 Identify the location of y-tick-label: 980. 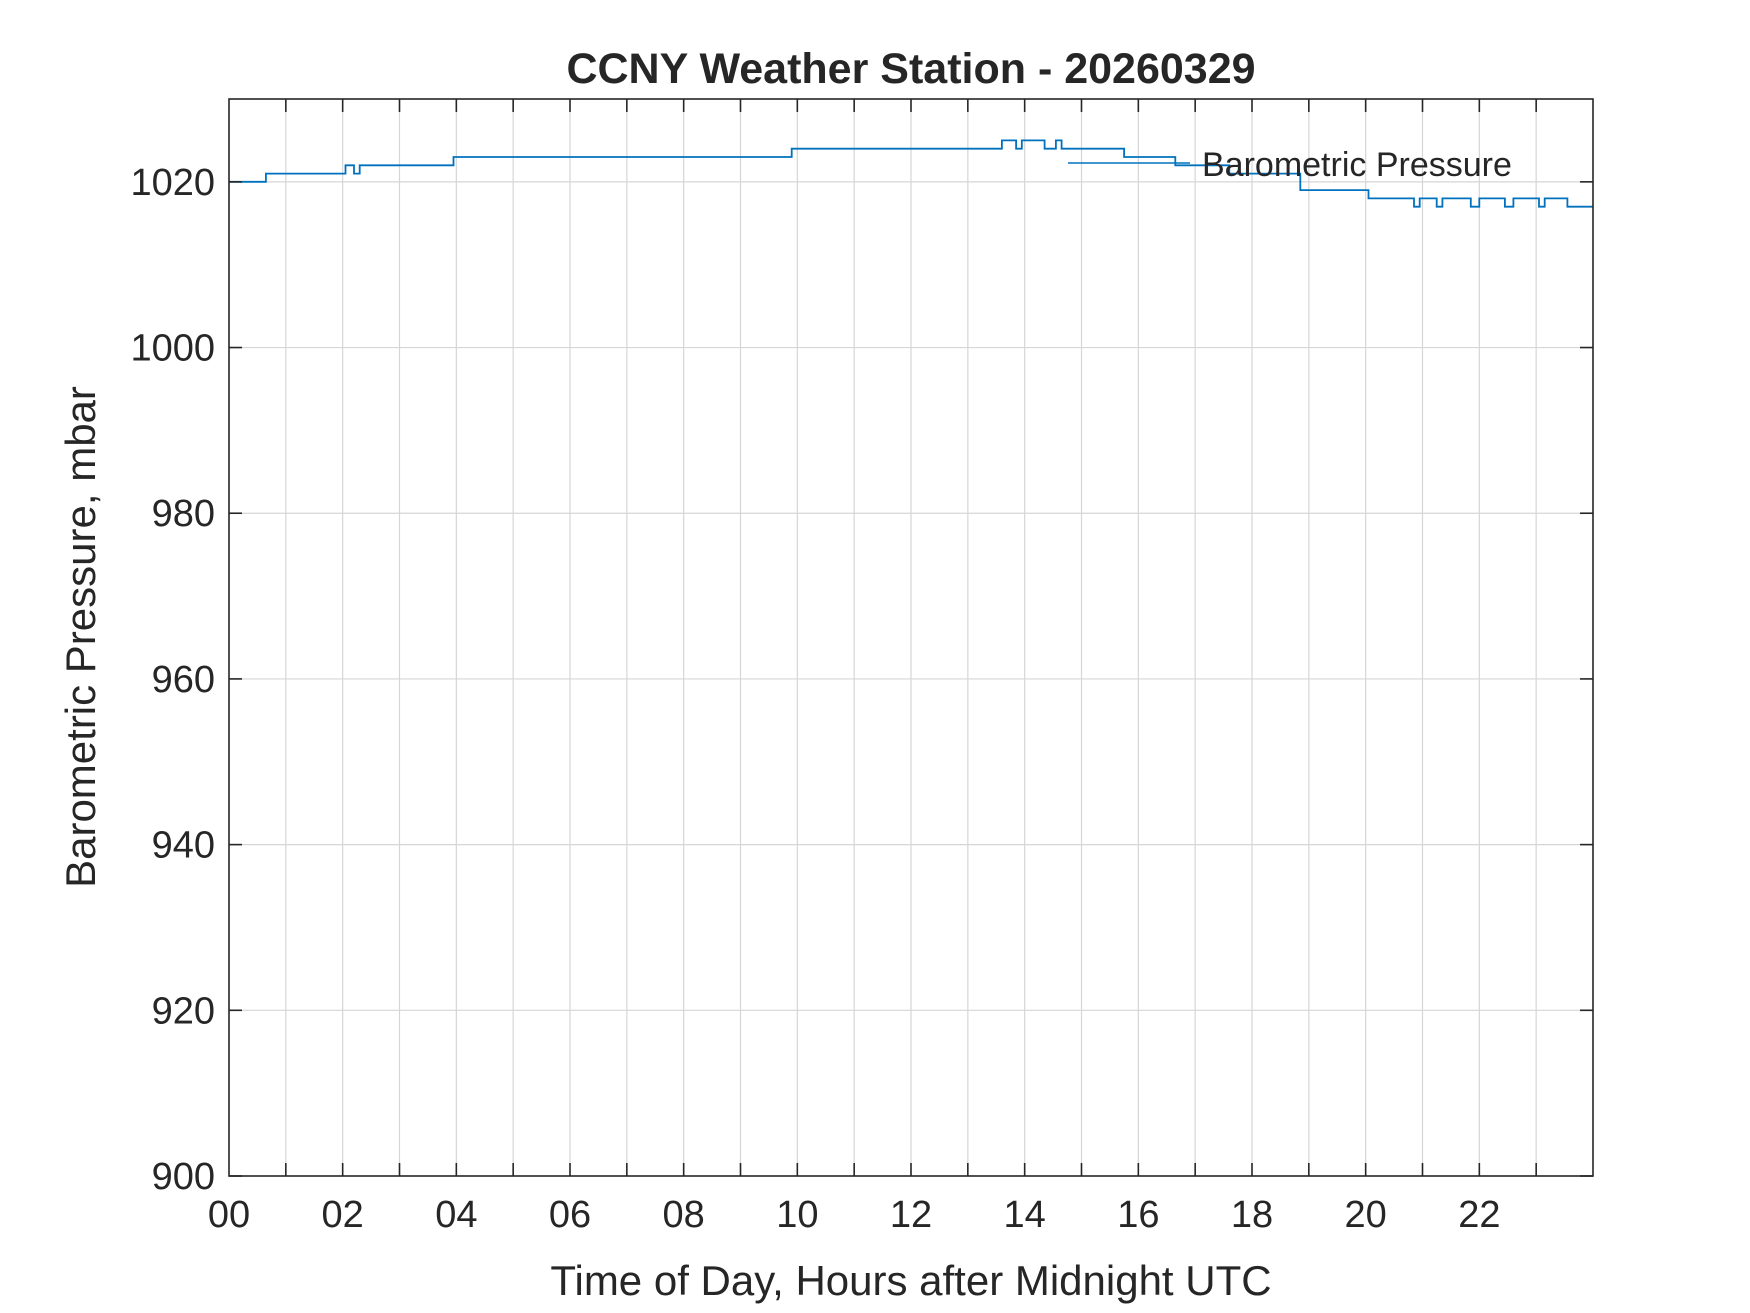
(183, 514).